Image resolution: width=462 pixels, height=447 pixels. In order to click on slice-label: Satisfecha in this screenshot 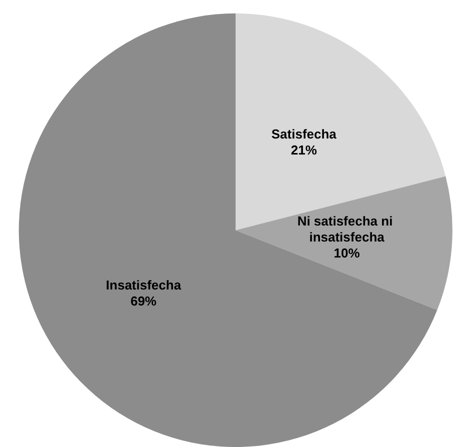, I will do `click(304, 134)`.